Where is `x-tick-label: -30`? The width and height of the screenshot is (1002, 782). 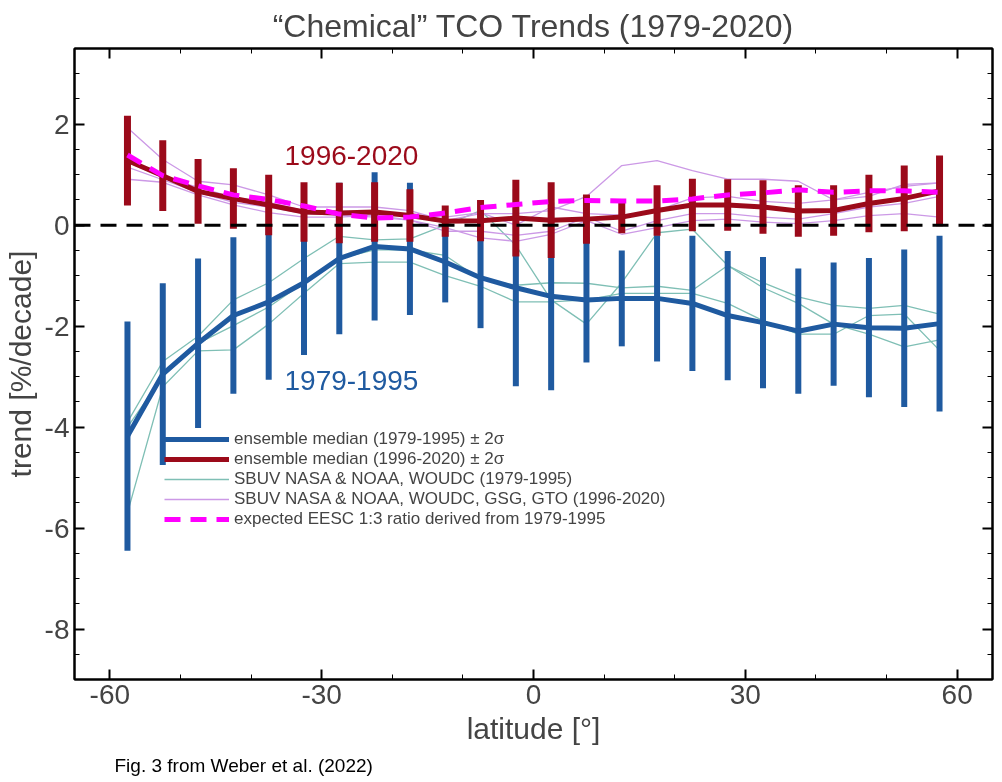
x-tick-label: -30 is located at coordinates (321, 694).